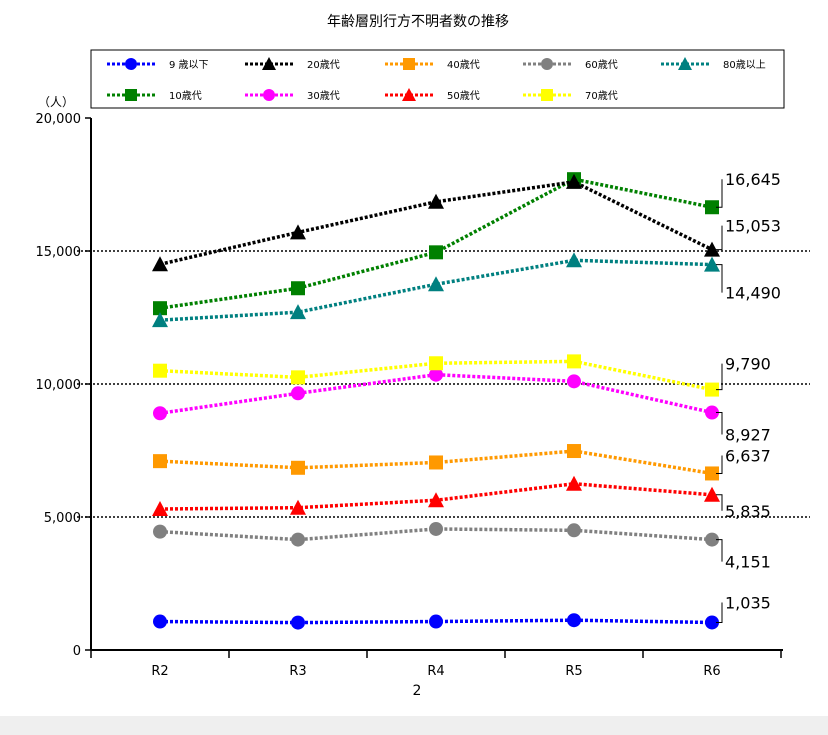 This screenshot has width=828, height=735. Describe the element at coordinates (435, 671) in the screenshot. I see `x-tick-label: R4` at that location.